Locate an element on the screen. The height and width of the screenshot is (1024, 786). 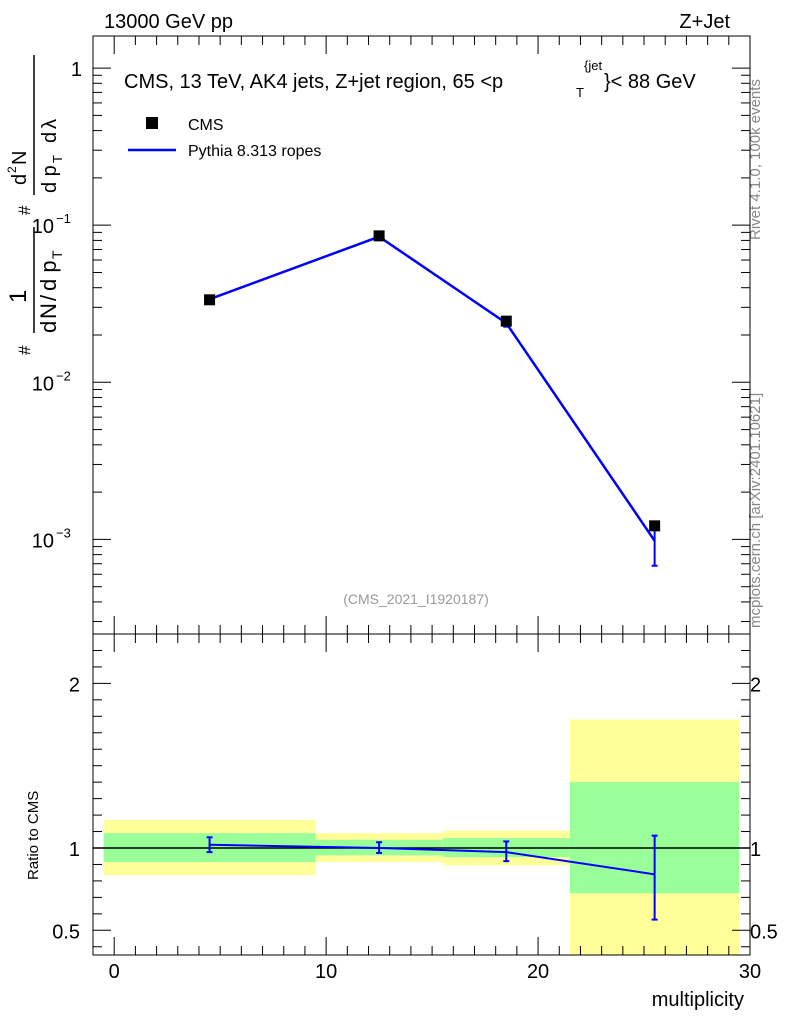
ratio-ytick-label-left: 1 is located at coordinates (74, 850).